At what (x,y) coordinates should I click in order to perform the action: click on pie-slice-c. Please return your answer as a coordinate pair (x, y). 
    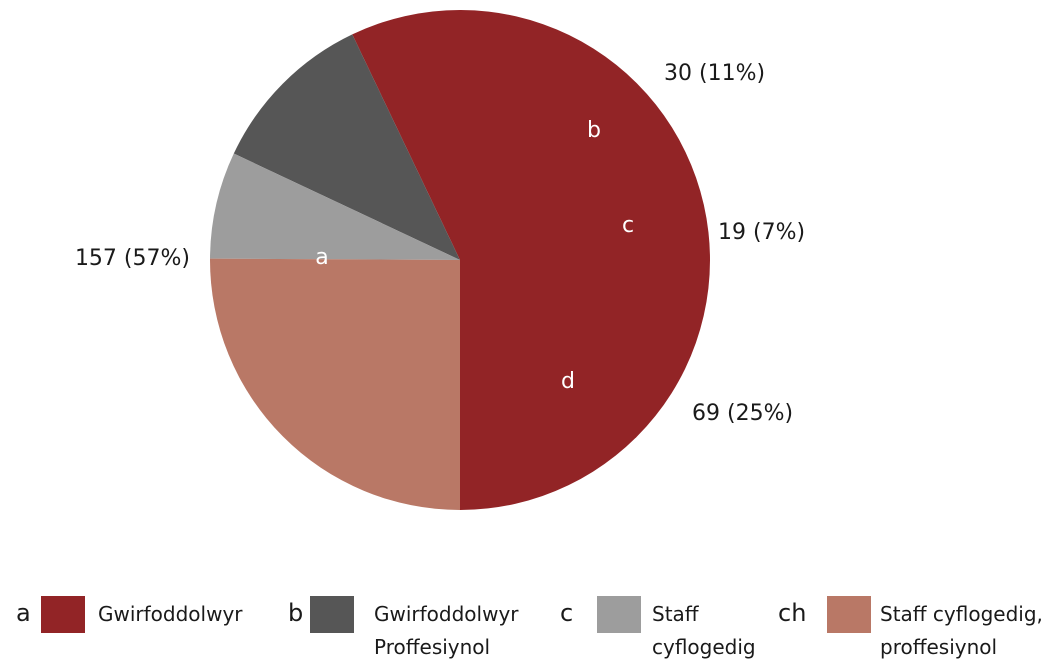
    Looking at the image, I should click on (335, 206).